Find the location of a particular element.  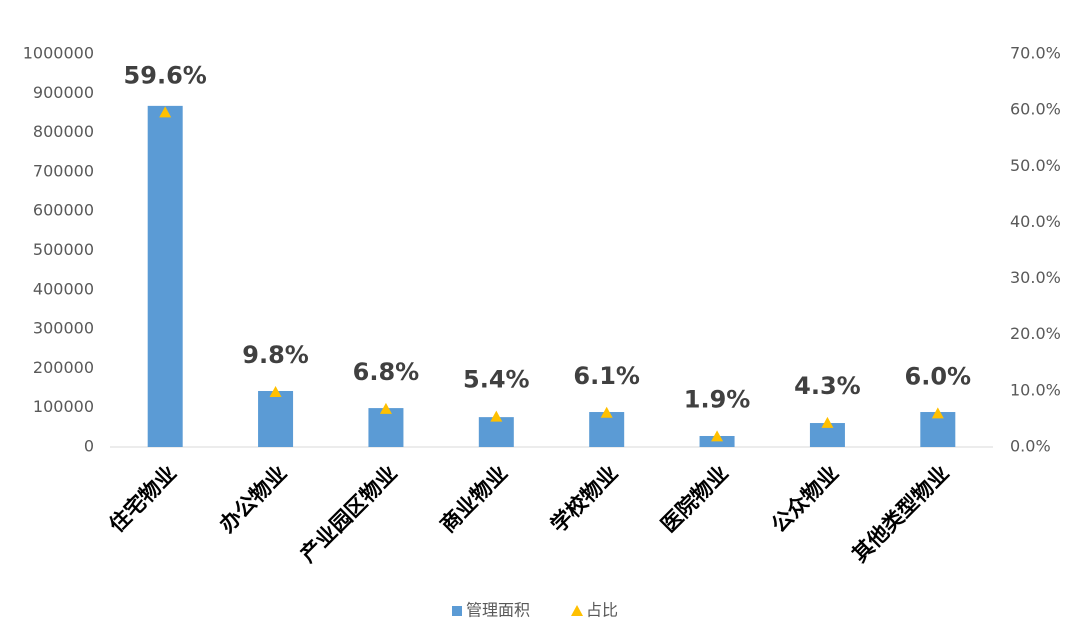

data-label: 9.8% is located at coordinates (275, 355).